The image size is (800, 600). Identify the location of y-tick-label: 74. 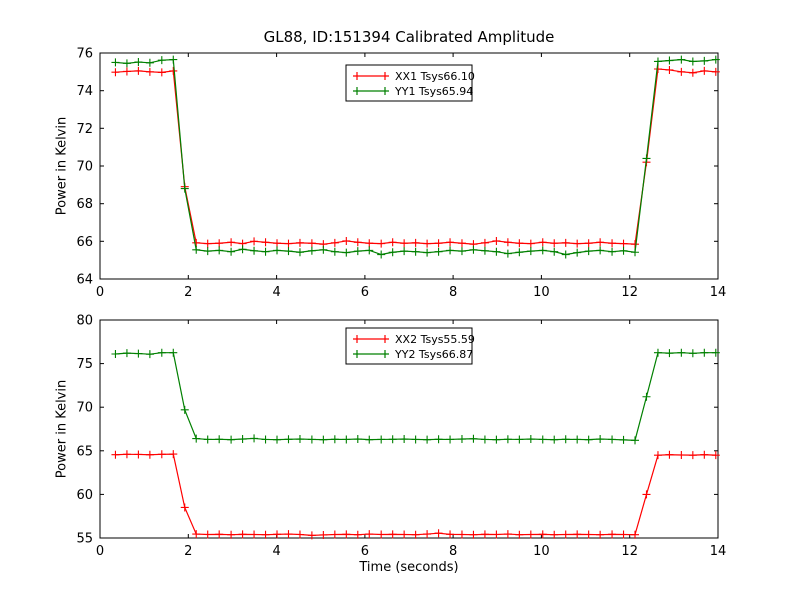
(84, 91).